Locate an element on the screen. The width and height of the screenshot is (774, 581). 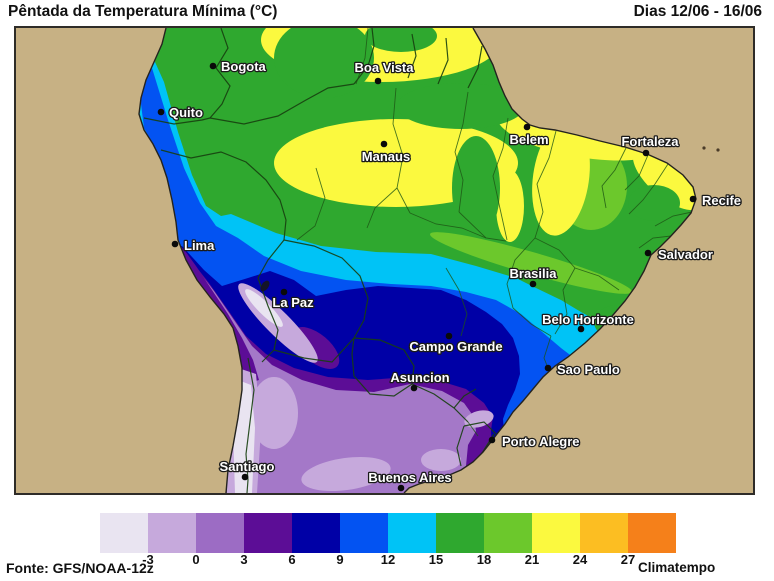
city-marker-lima: Lima is located at coordinates (193, 245).